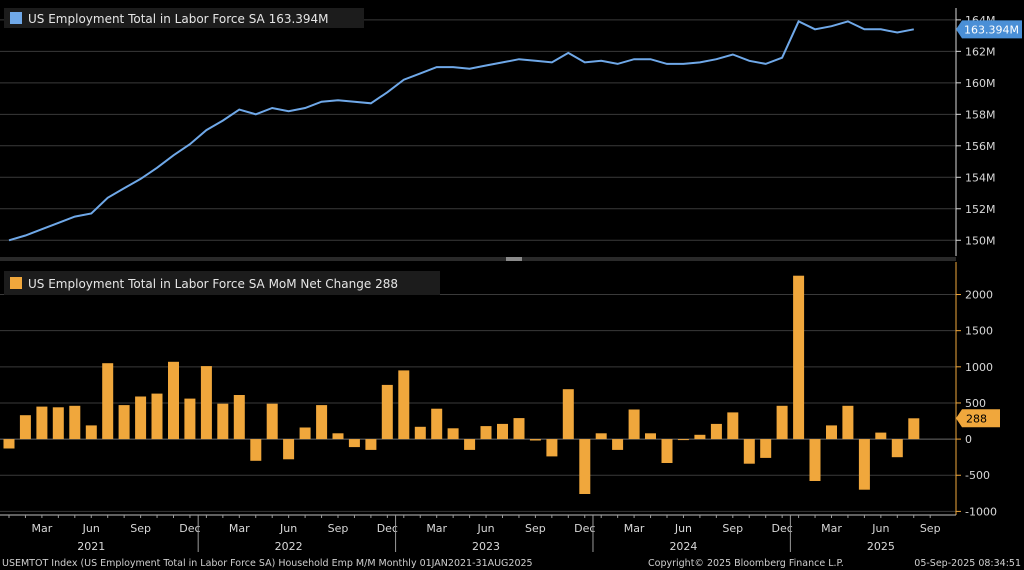 The width and height of the screenshot is (1024, 570). Describe the element at coordinates (881, 546) in the screenshot. I see `x-year-label: 2025` at that location.